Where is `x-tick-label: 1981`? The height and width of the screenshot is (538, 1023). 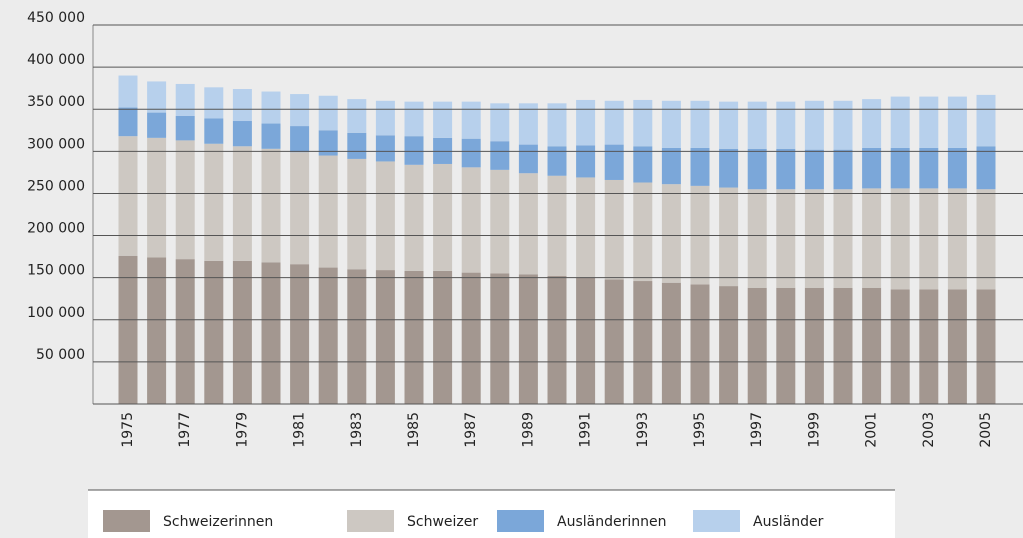
x-tick-label: 1981 is located at coordinates (300, 430).